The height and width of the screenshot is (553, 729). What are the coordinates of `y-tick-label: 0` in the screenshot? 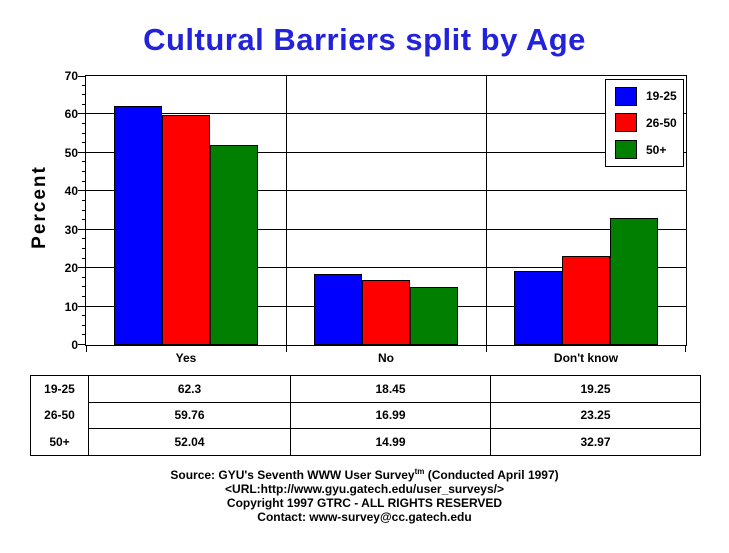 It's located at (74, 345).